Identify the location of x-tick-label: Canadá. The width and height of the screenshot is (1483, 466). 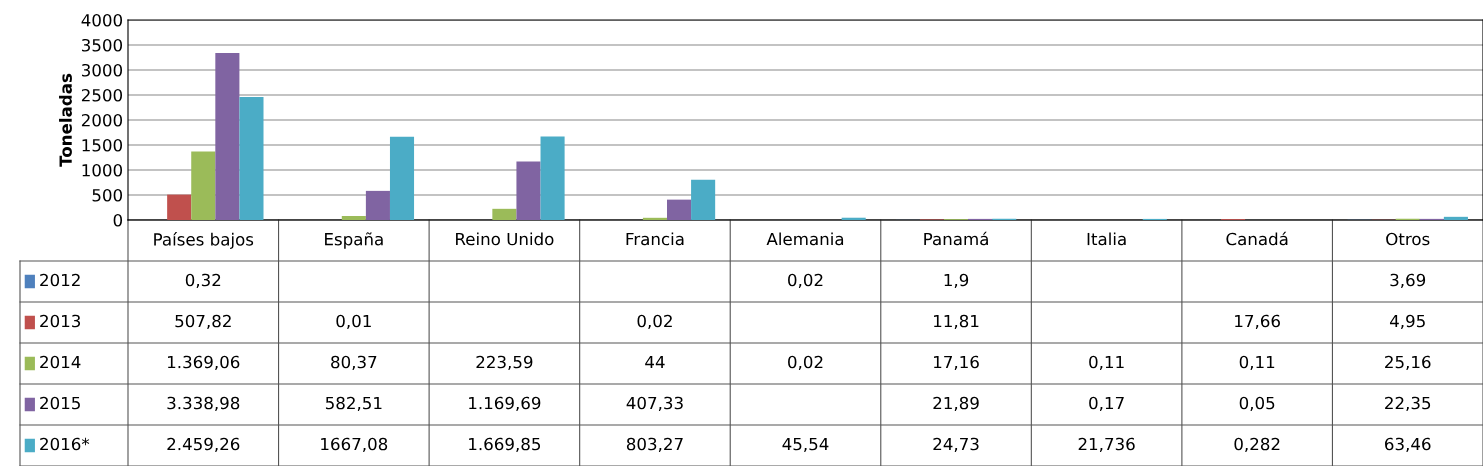
(1257, 238).